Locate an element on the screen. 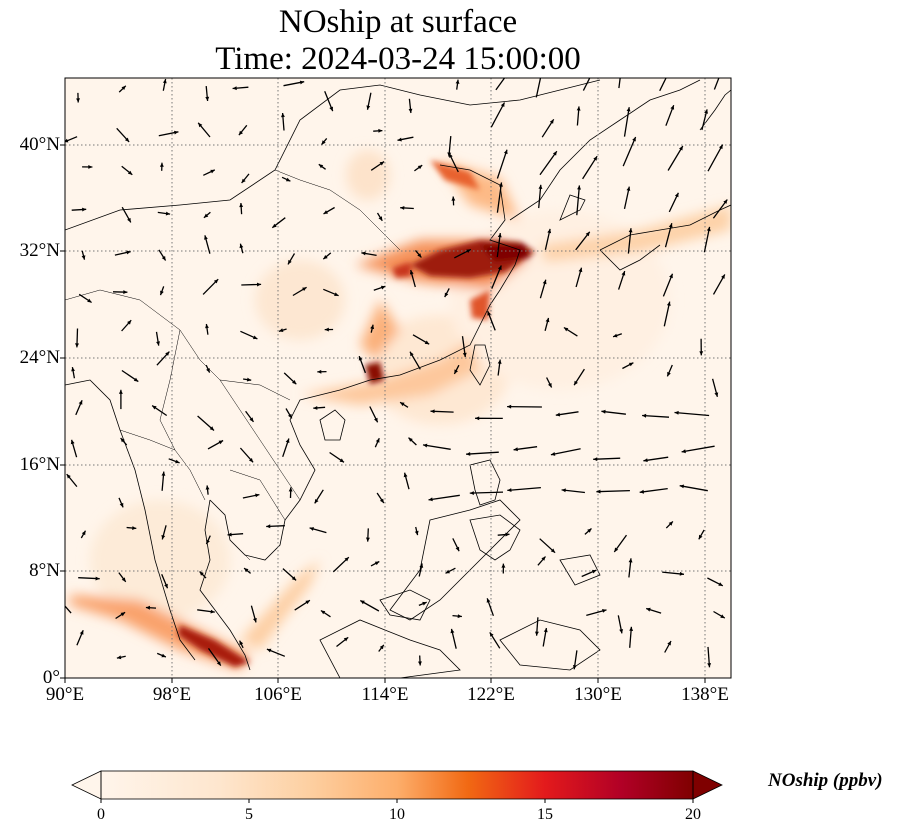  title-line-1: NOship at surface is located at coordinates (398, 22).